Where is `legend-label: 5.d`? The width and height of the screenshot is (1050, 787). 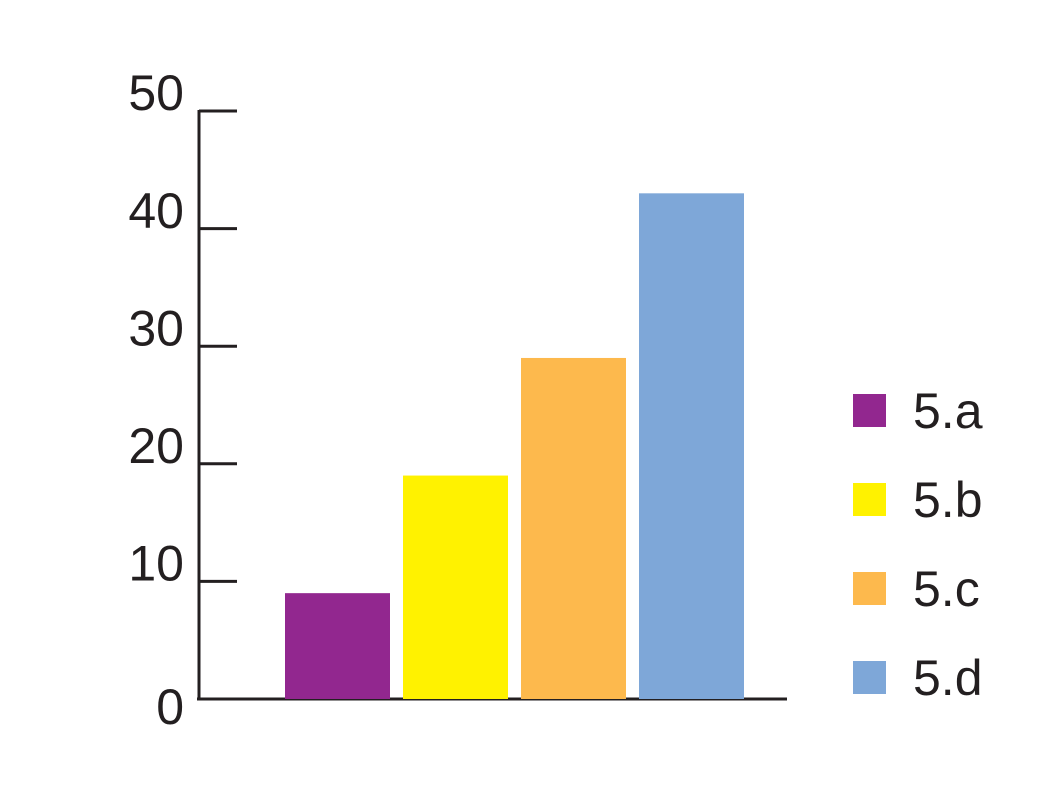 legend-label: 5.d is located at coordinates (948, 678).